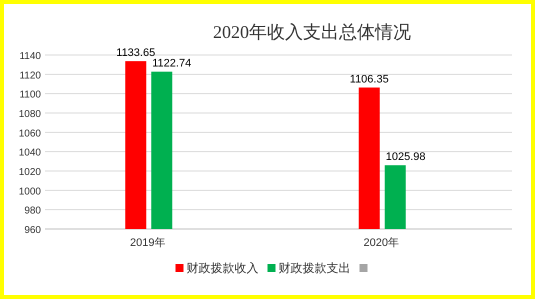  What do you see at coordinates (314, 268) in the screenshot?
I see `legend-label: 财政拨款支出` at bounding box center [314, 268].